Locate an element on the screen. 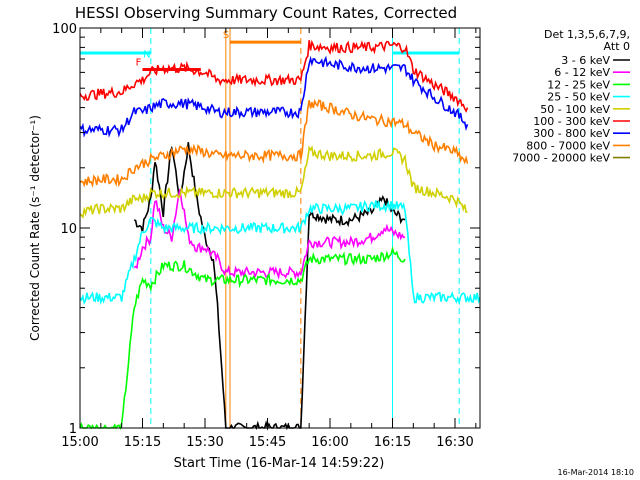  legend-header-line-2: Att 0 is located at coordinates (617, 46).